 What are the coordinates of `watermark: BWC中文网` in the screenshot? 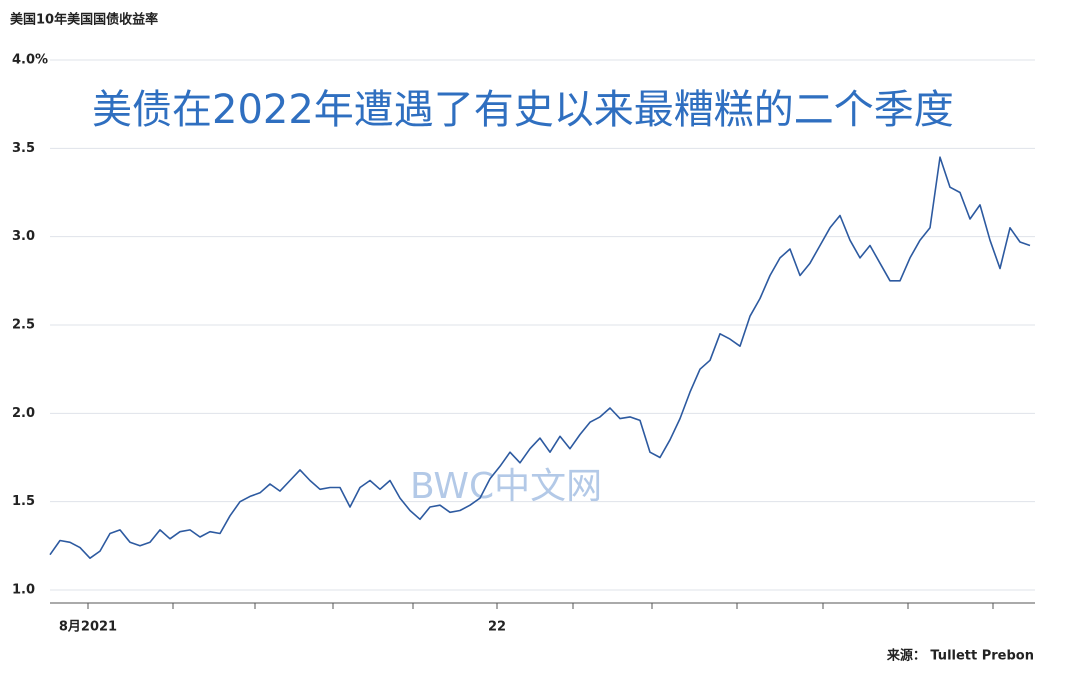 It's located at (506, 486).